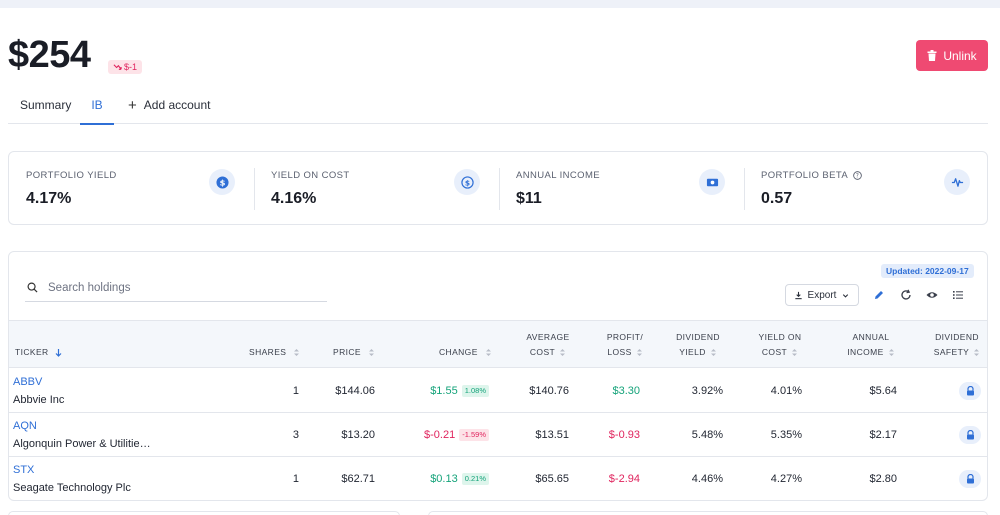 The image size is (1000, 515). Describe the element at coordinates (780, 352) in the screenshot. I see `col-yield-on-cost-label-2: COST` at that location.